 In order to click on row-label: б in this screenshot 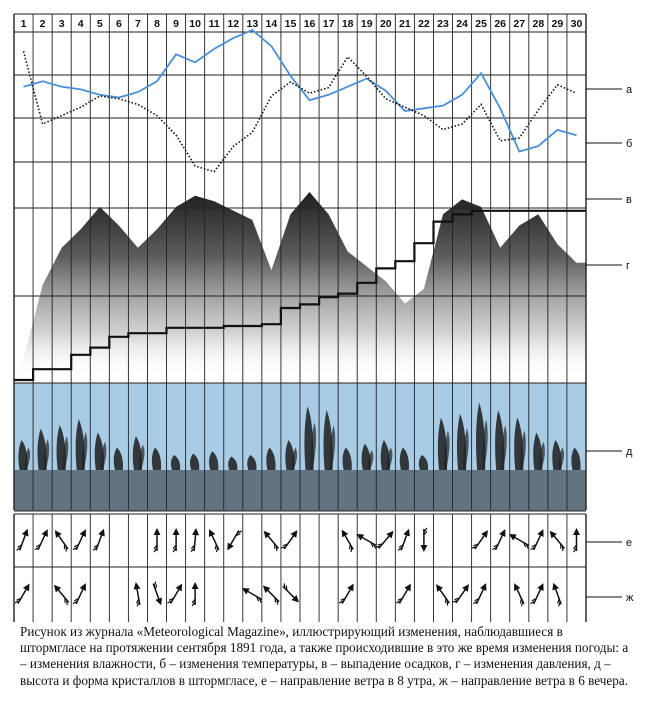, I will do `click(629, 144)`.